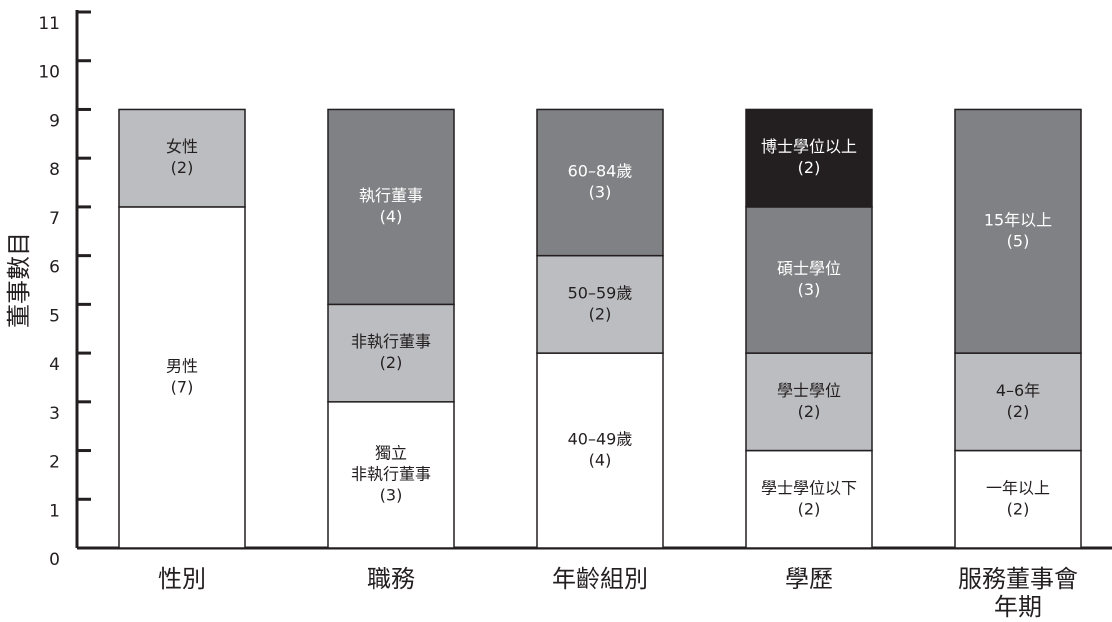  What do you see at coordinates (391, 579) in the screenshot?
I see `x-tick-label: 職務` at bounding box center [391, 579].